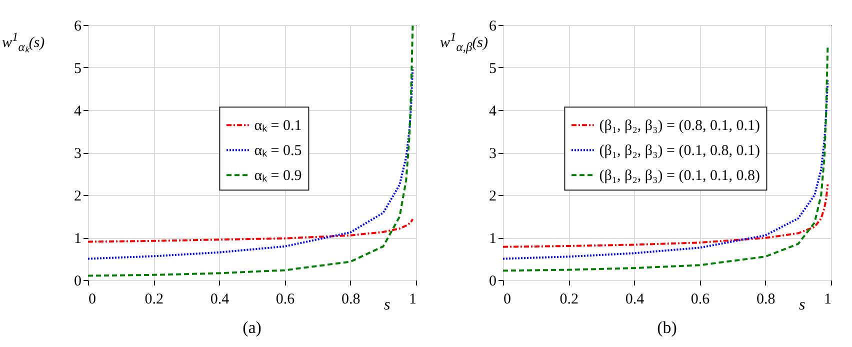 Image resolution: width=852 pixels, height=347 pixels. What do you see at coordinates (278, 176) in the screenshot?
I see `legend-label: αₖ = 0.9` at bounding box center [278, 176].